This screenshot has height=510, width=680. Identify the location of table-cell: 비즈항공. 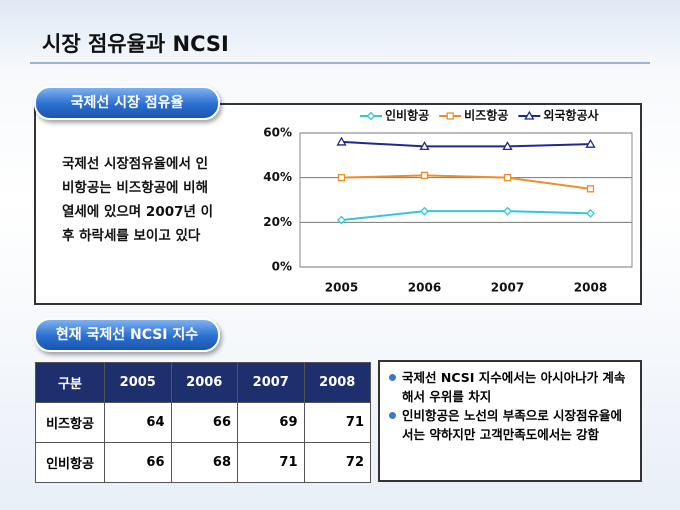
(70, 422).